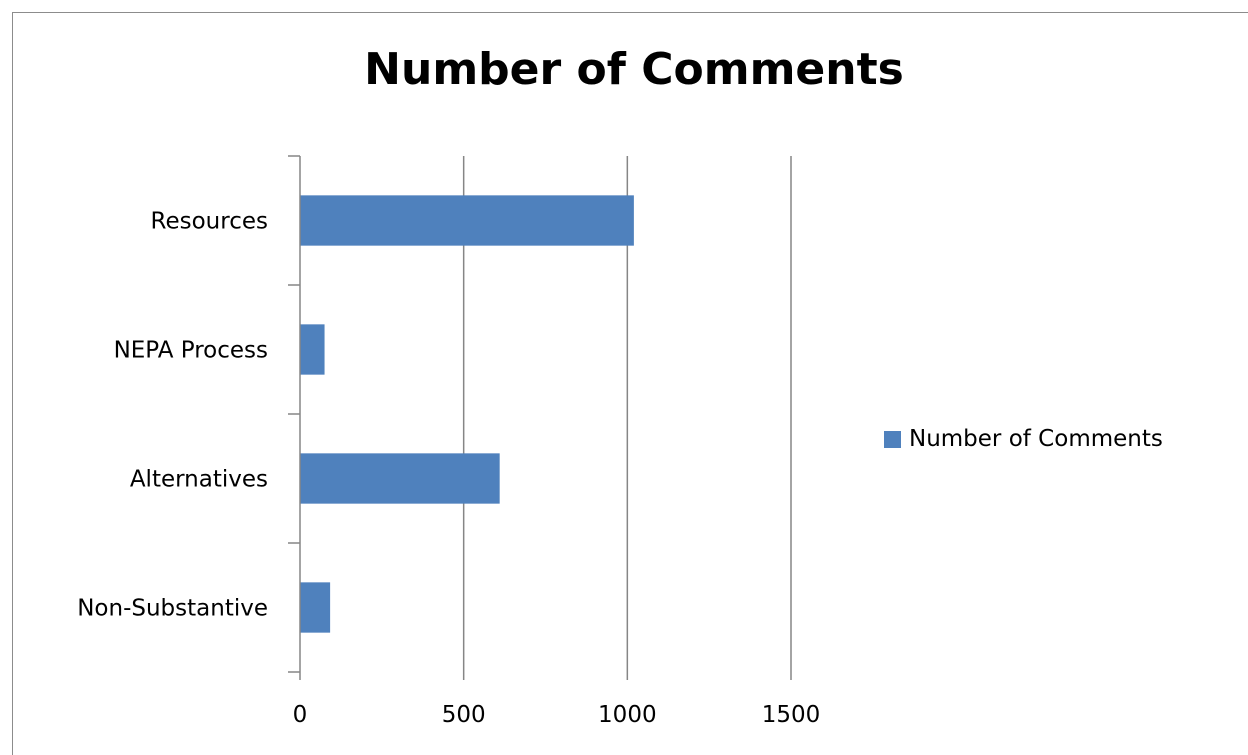 This screenshot has width=1248, height=755. I want to click on x-tick-label: 500, so click(464, 715).